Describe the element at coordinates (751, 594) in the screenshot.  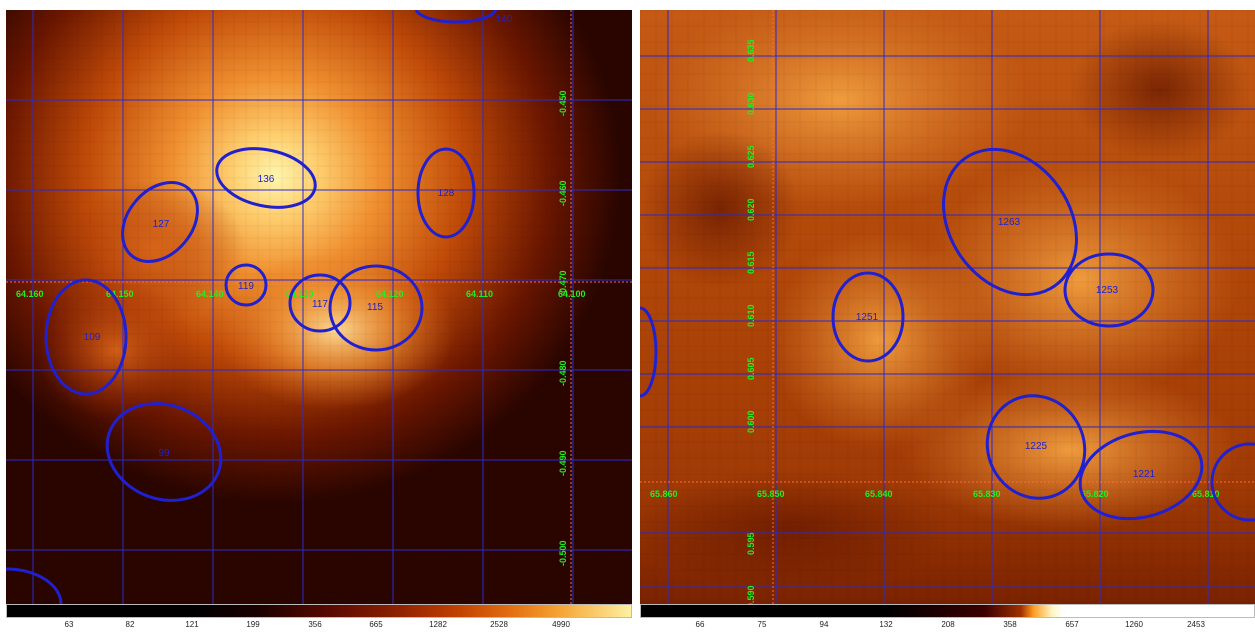
I see `dec-label: 0.590` at that location.